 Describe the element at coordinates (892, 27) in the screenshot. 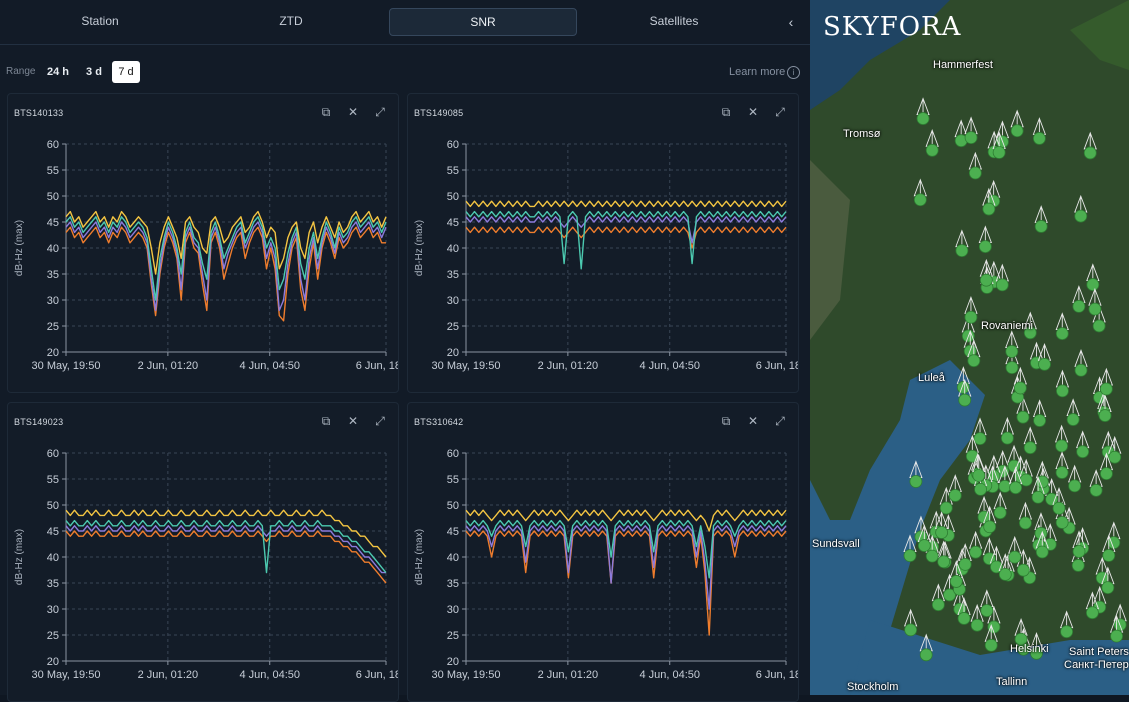

I see `skyfora-logo: SKYFORA` at that location.